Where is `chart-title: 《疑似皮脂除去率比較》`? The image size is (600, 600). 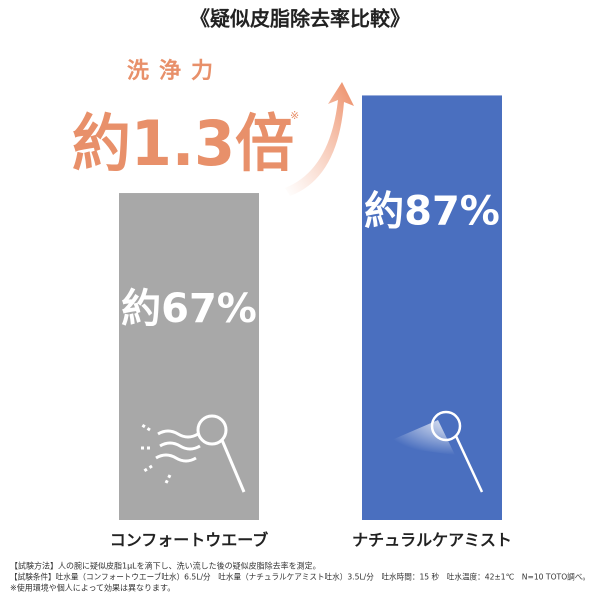 chart-title: 《疑似皮脂除去率比較》 is located at coordinates (300, 19).